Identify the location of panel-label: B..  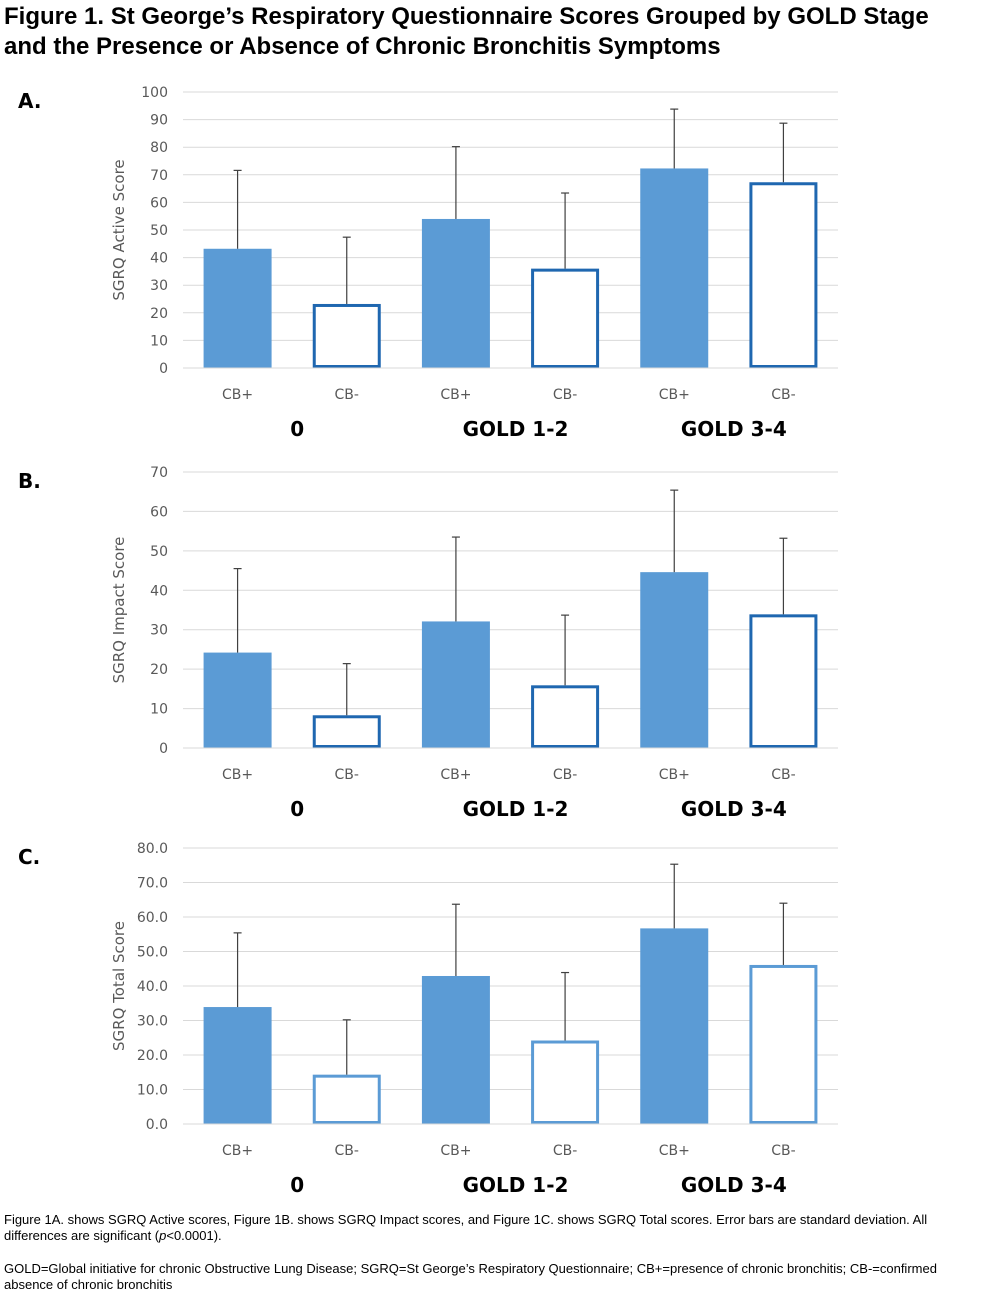
(29, 481).